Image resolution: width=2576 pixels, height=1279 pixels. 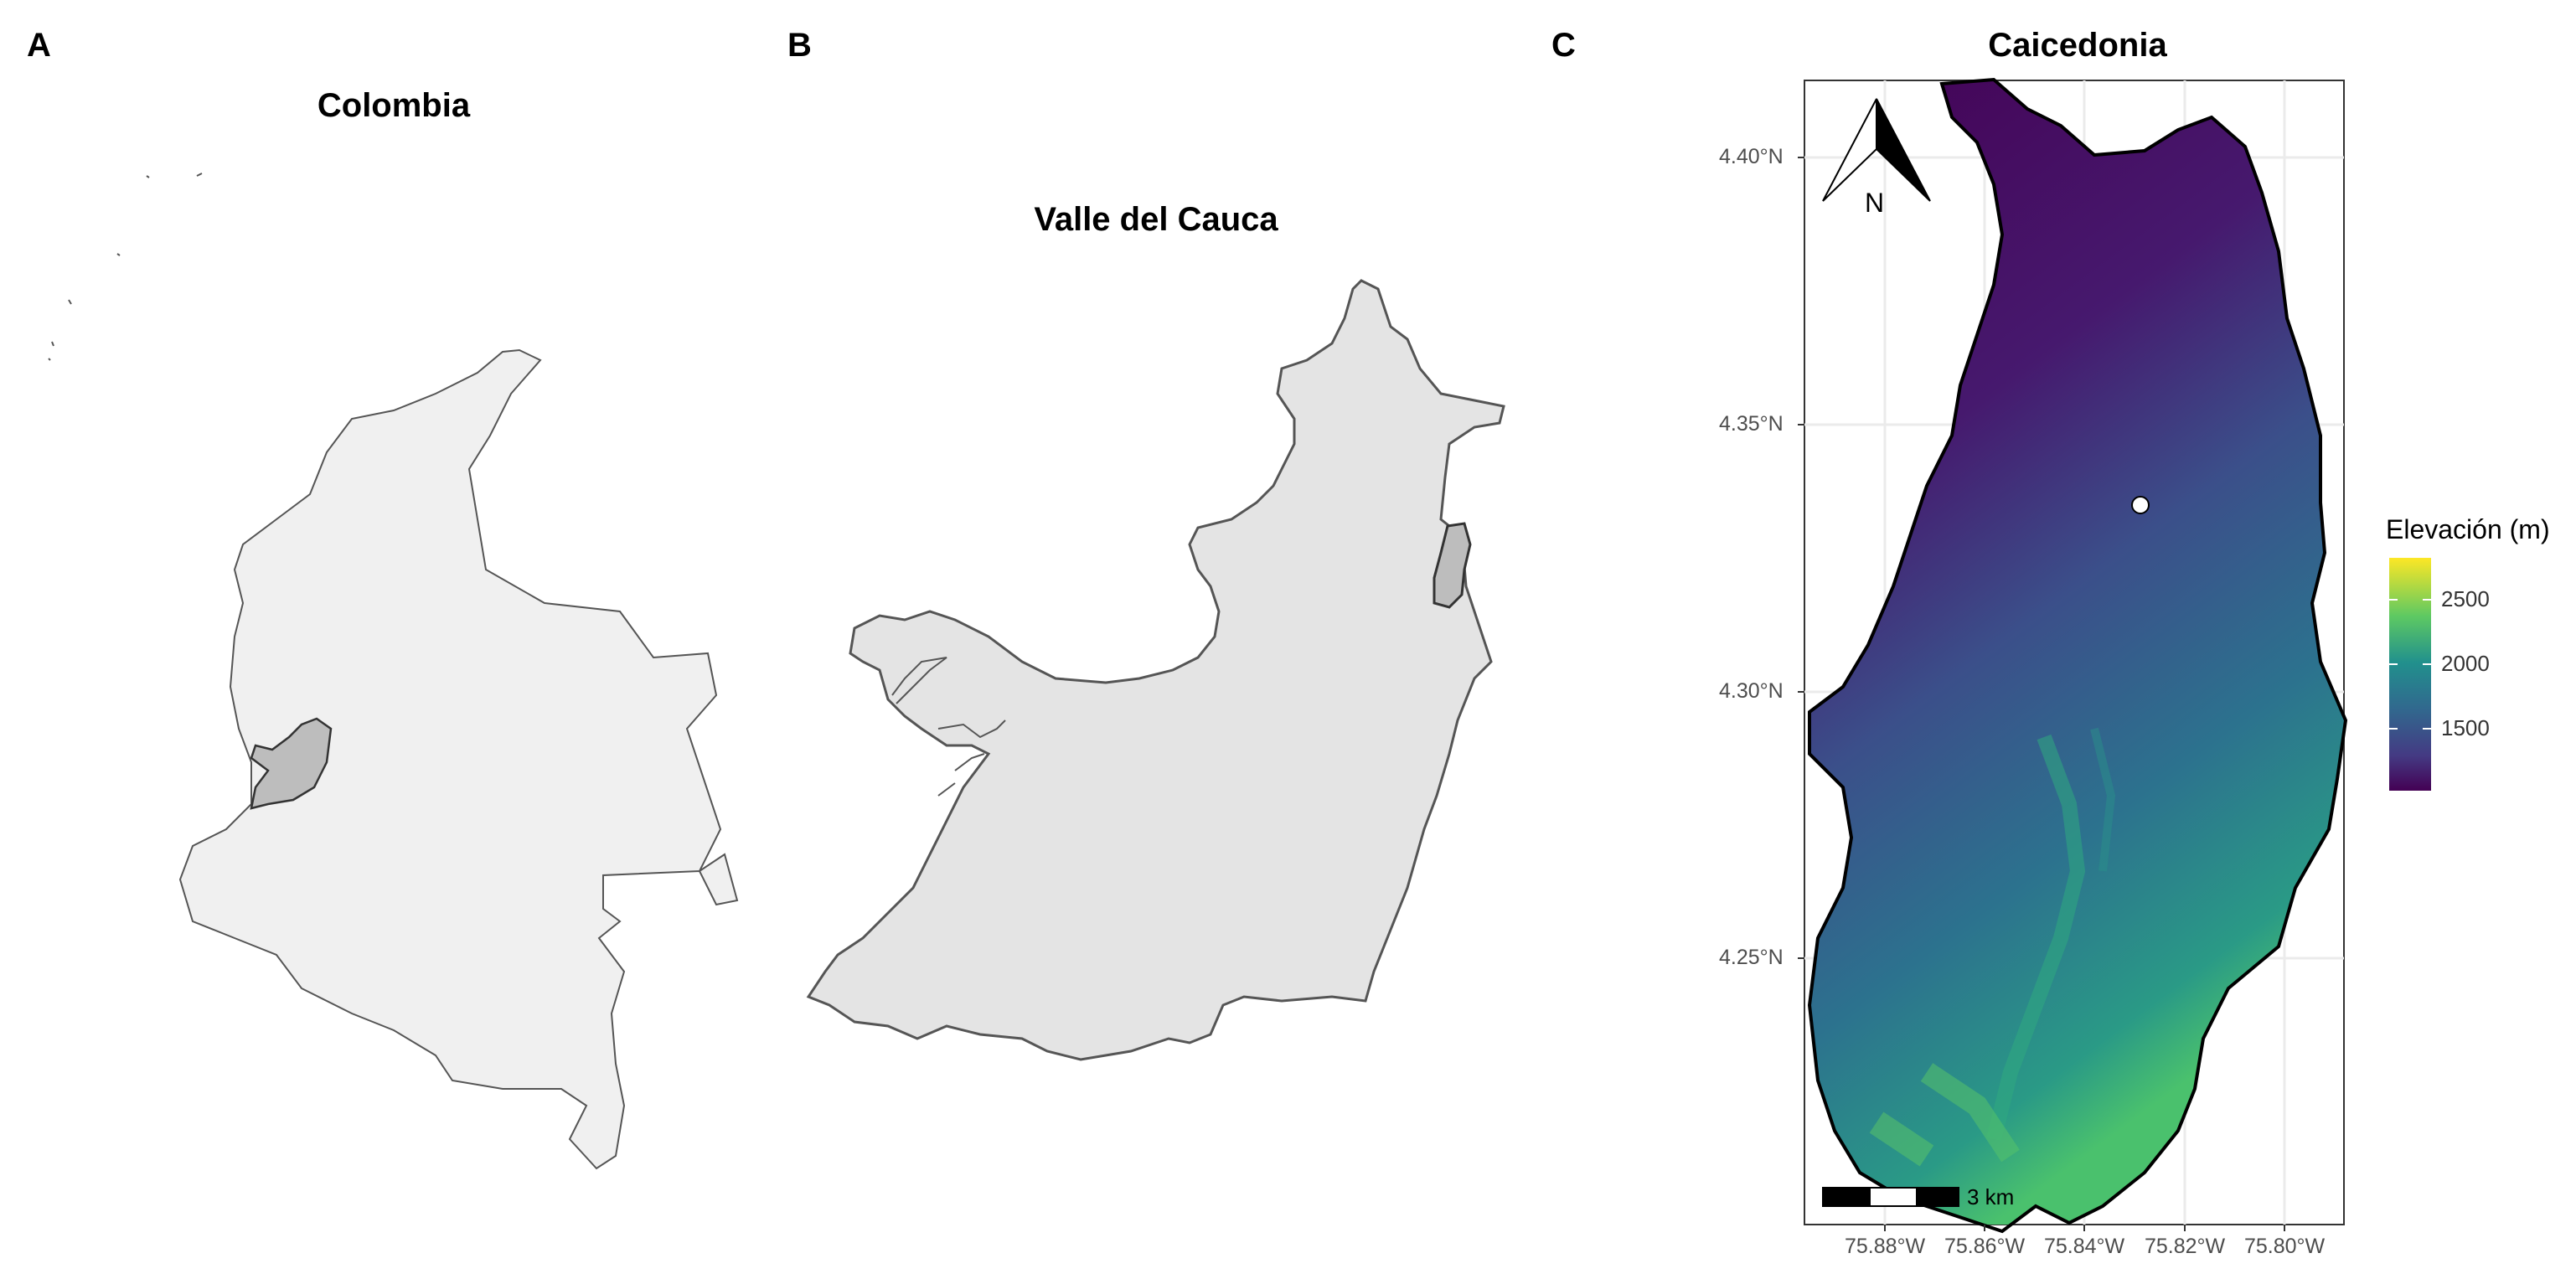 I want to click on north-arrow-label: N, so click(x=1875, y=203).